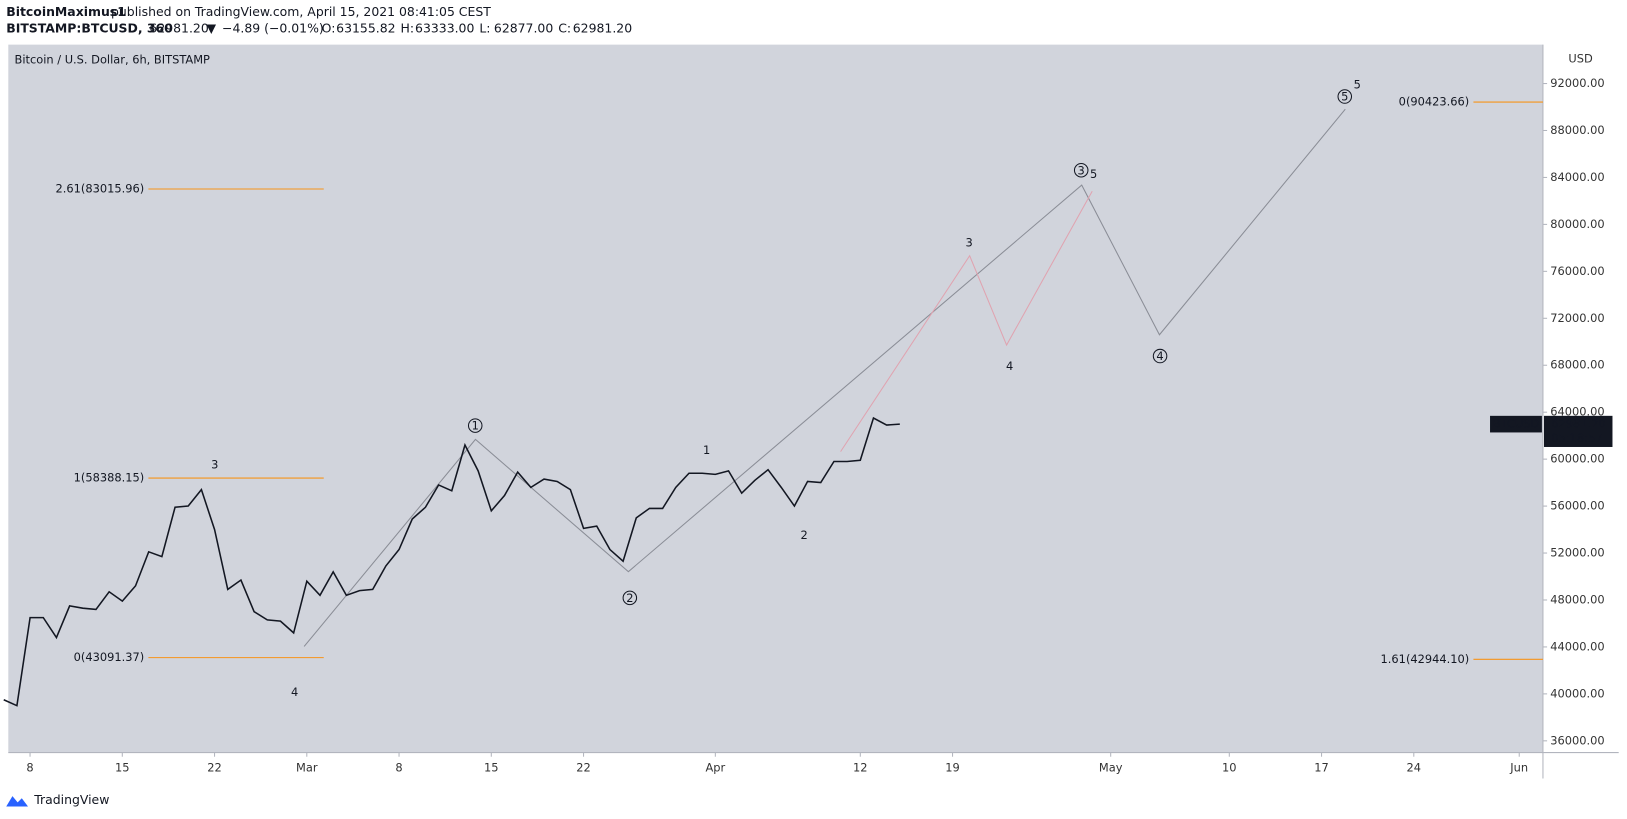 The image size is (1627, 819). I want to click on minor-wave-label: 1, so click(706, 450).